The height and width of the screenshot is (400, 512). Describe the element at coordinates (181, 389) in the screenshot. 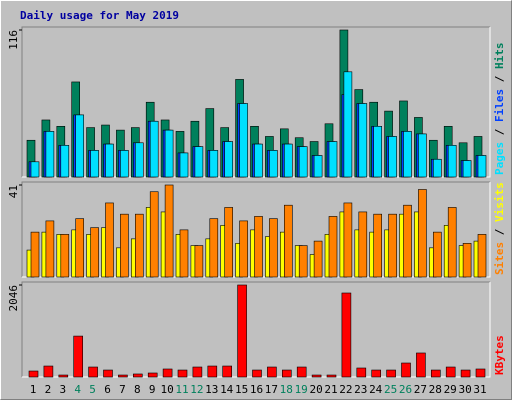

I see `x-tick-label: 11` at that location.